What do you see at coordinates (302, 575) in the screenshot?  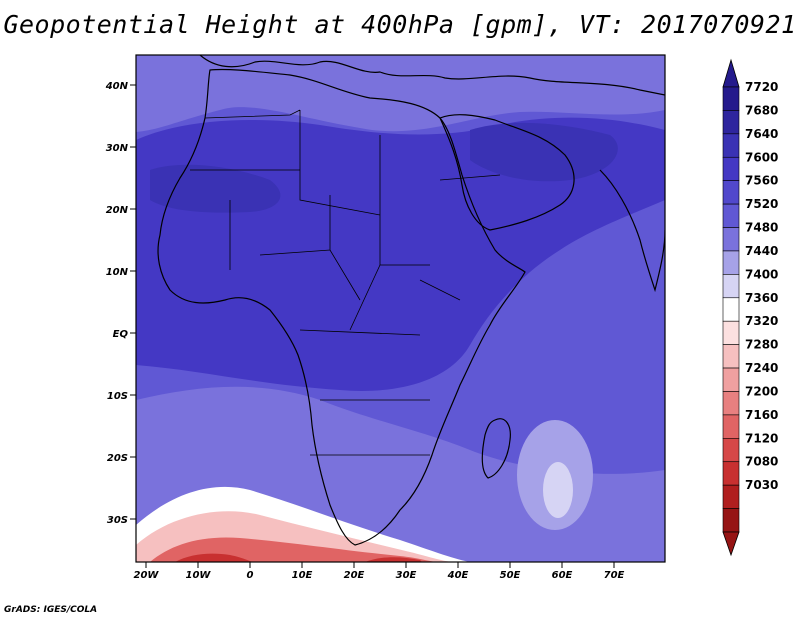 I see `lon-label: 10E` at bounding box center [302, 575].